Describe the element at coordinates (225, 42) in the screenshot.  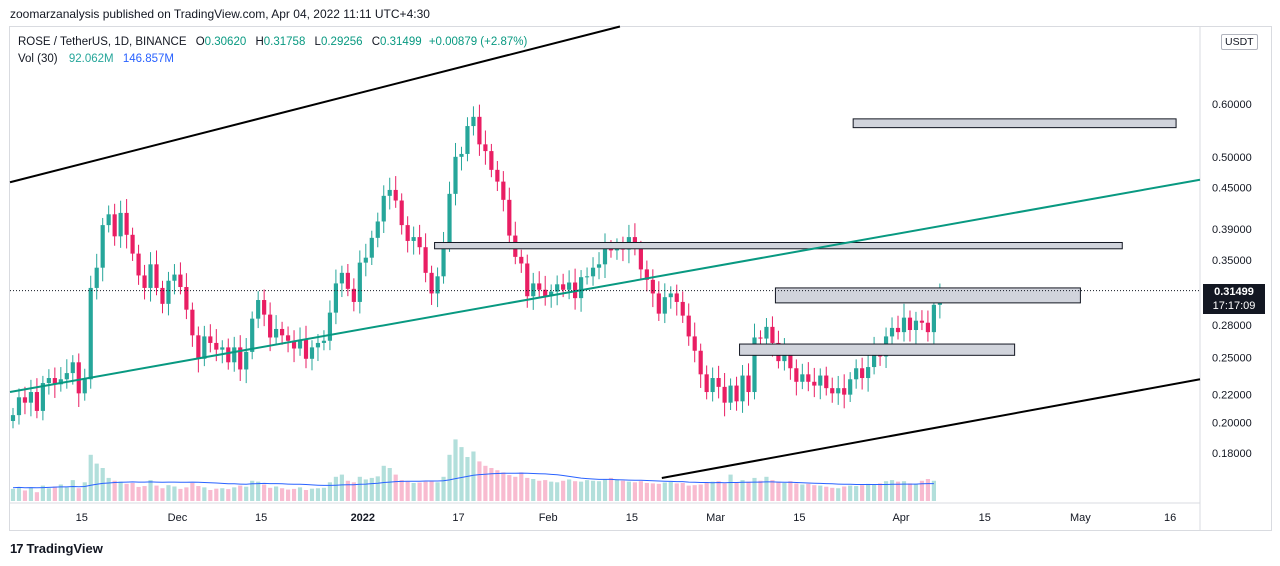
I see `open-value: 0.30620` at that location.